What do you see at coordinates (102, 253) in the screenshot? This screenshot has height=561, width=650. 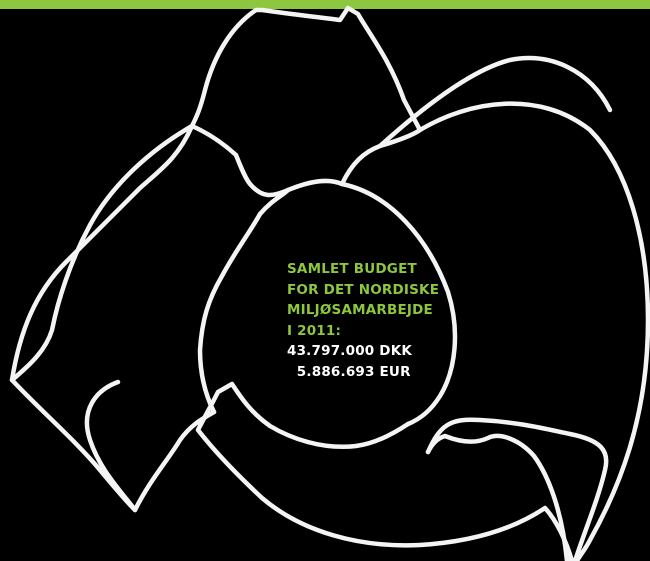 I see `left-arrow-tail` at bounding box center [102, 253].